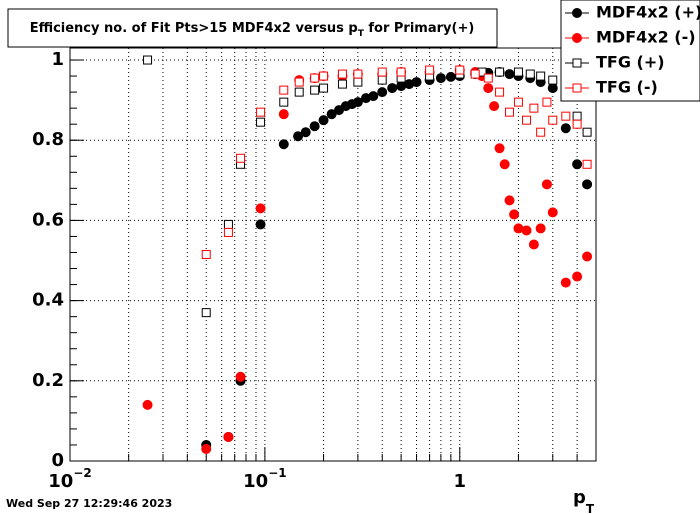 Image resolution: width=700 pixels, height=514 pixels. Describe the element at coordinates (48, 219) in the screenshot. I see `y-tick-label: 0.6` at that location.